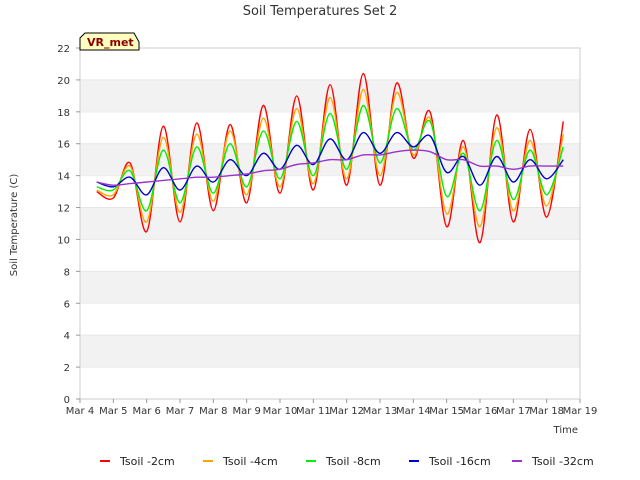 Image resolution: width=640 pixels, height=480 pixels. What do you see at coordinates (63, 240) in the screenshot?
I see `y-tick-label: 10` at bounding box center [63, 240].